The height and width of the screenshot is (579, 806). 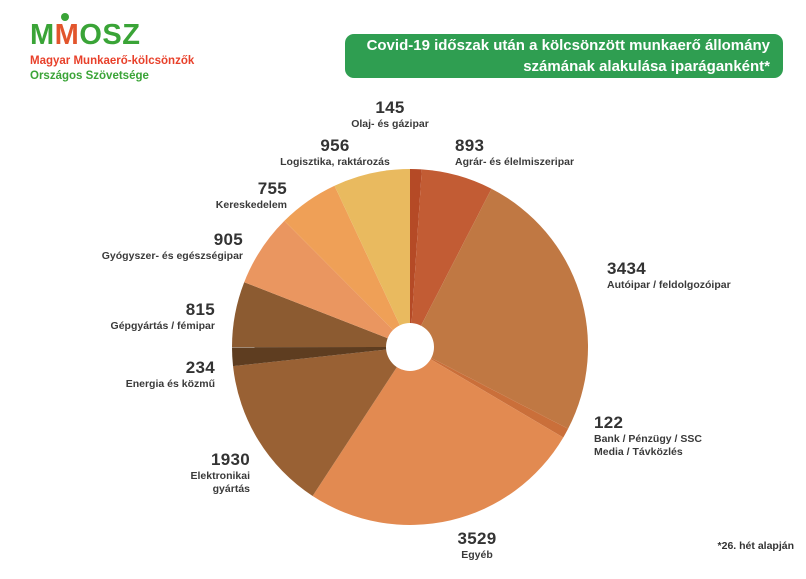 What do you see at coordinates (200, 309) in the screenshot?
I see `slice-value: 815` at bounding box center [200, 309].